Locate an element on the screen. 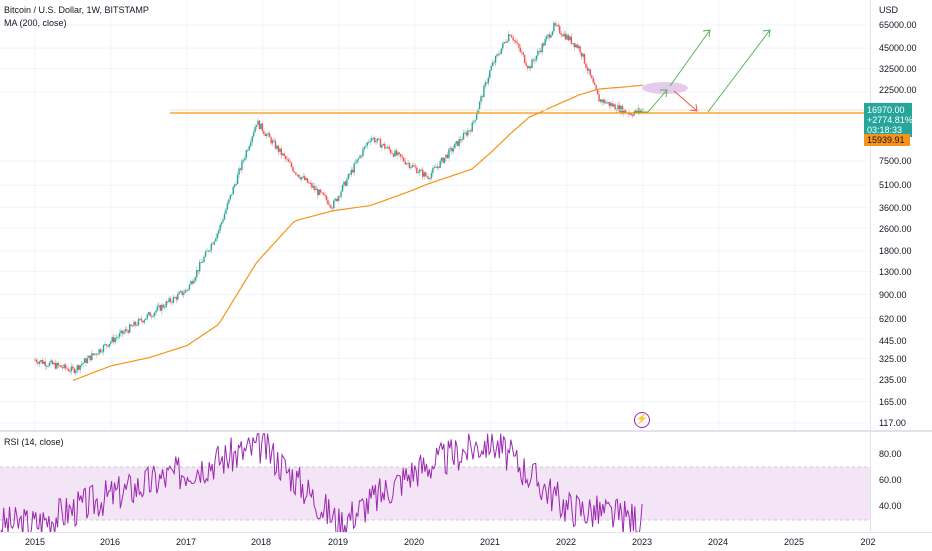  price-tick: 235.00 is located at coordinates (893, 380).